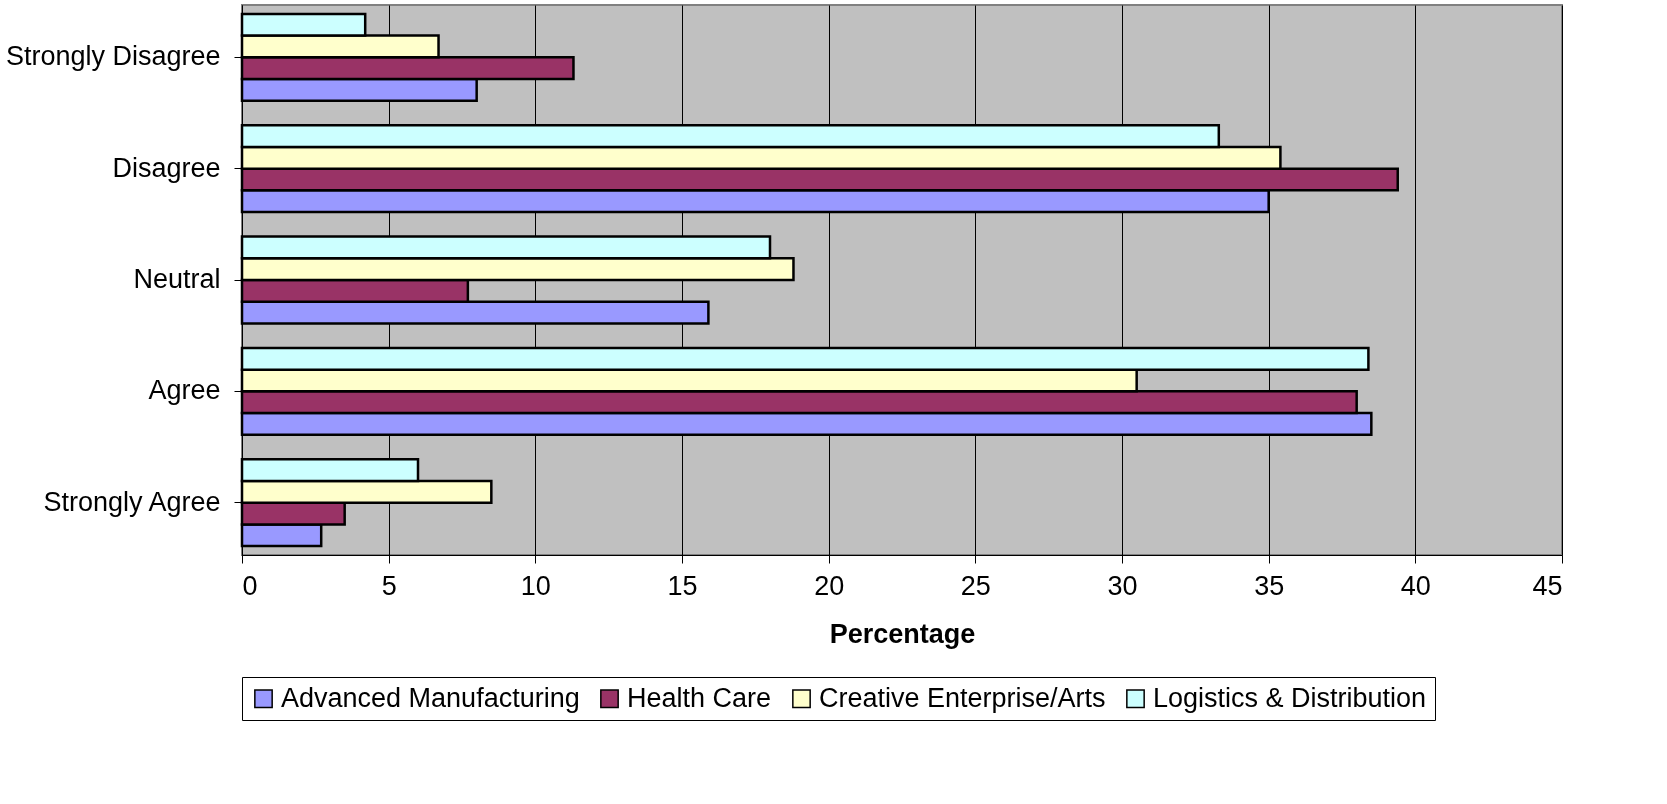  I want to click on legend-label: Advanced Manufacturing, so click(430, 697).